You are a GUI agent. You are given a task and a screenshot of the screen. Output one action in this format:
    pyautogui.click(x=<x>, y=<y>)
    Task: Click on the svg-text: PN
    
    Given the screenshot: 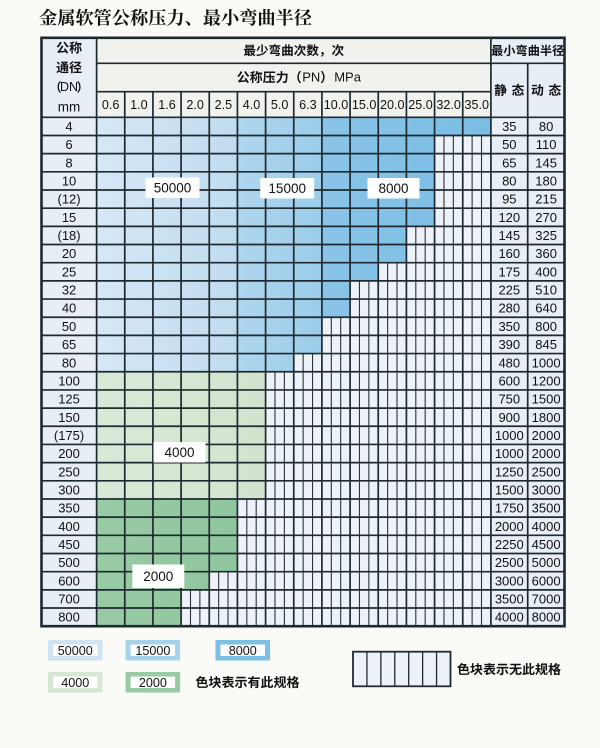 What is the action you would take?
    pyautogui.click(x=311, y=77)
    